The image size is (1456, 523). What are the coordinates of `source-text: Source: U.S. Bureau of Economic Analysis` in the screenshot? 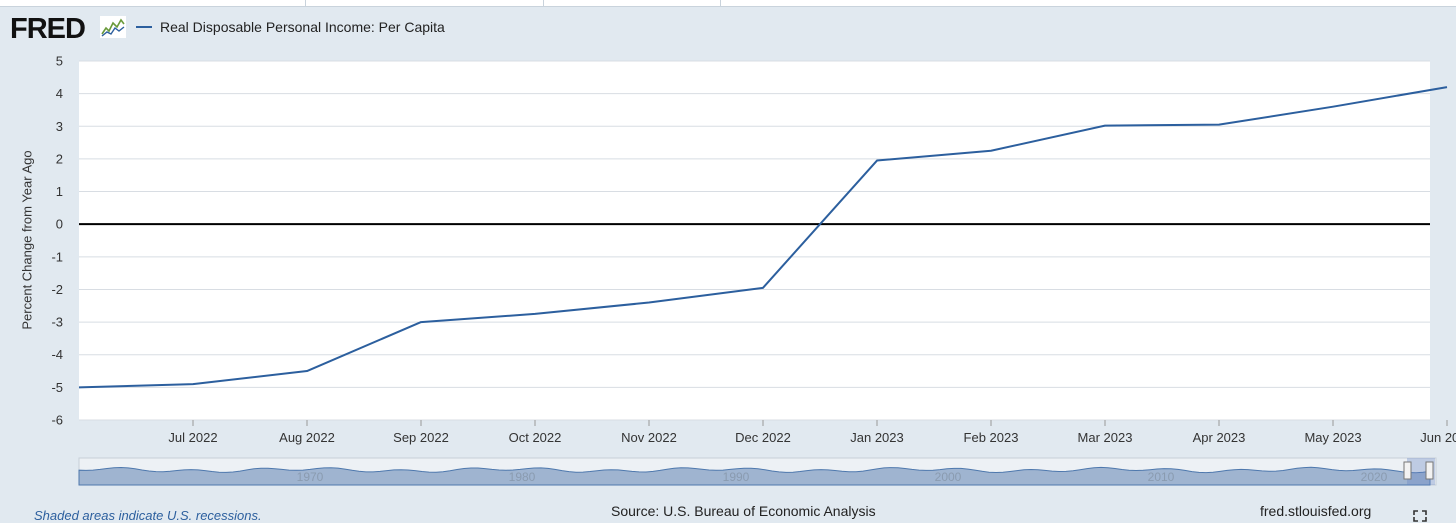 It's located at (743, 511).